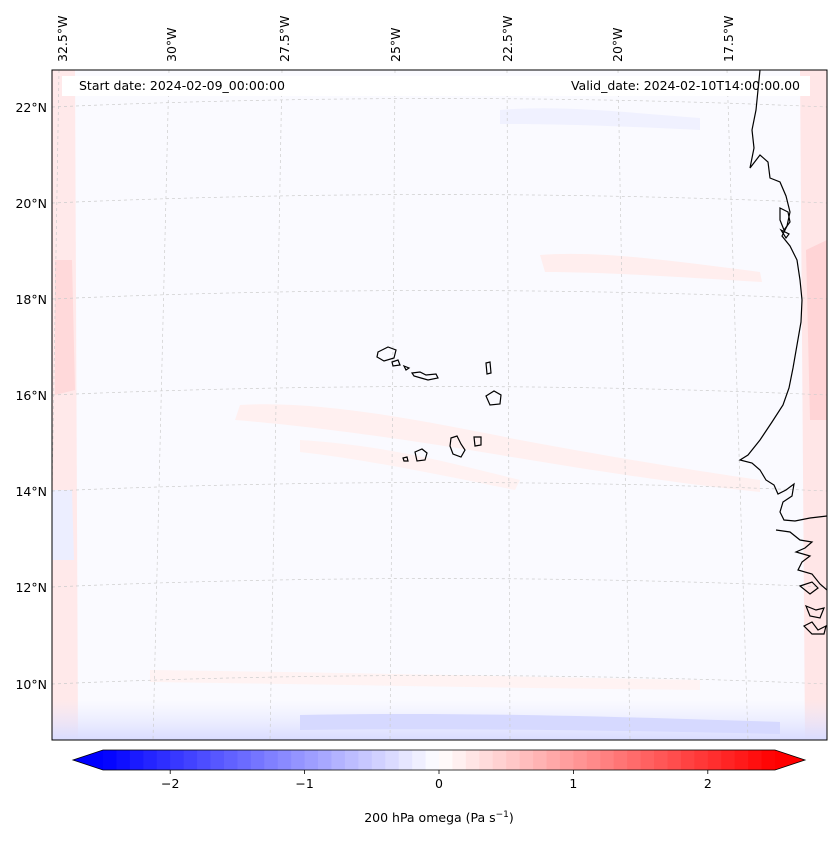  I want to click on meridian-30w, so click(161, 405).